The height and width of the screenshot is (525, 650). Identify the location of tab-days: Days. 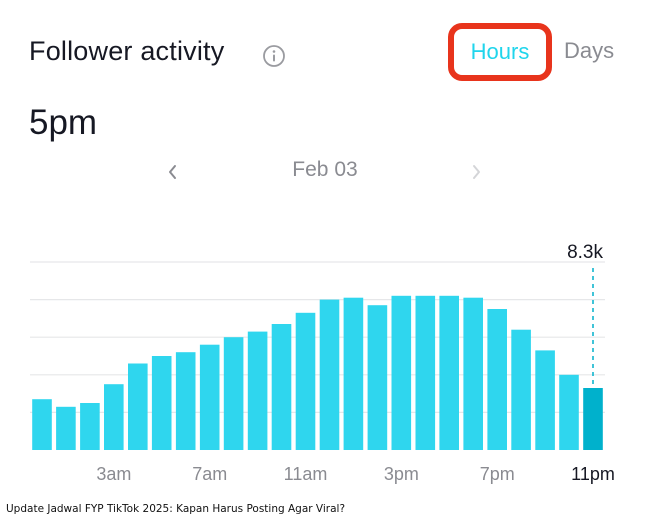
(589, 50).